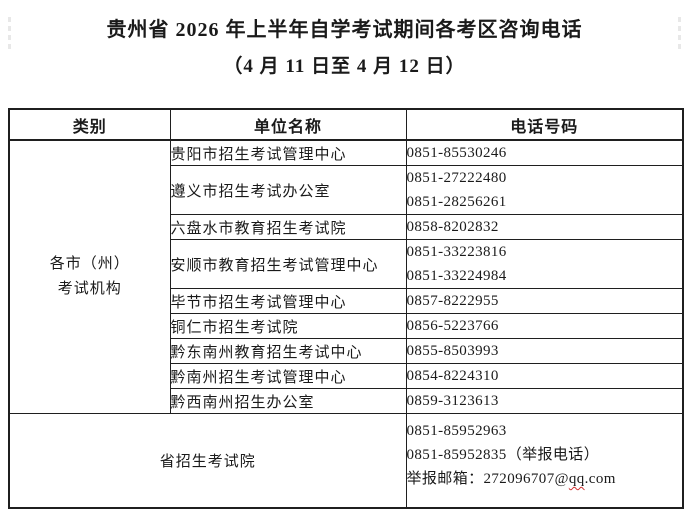 The height and width of the screenshot is (513, 689). What do you see at coordinates (456, 178) in the screenshot?
I see `phone-line: 0851-27222480` at bounding box center [456, 178].